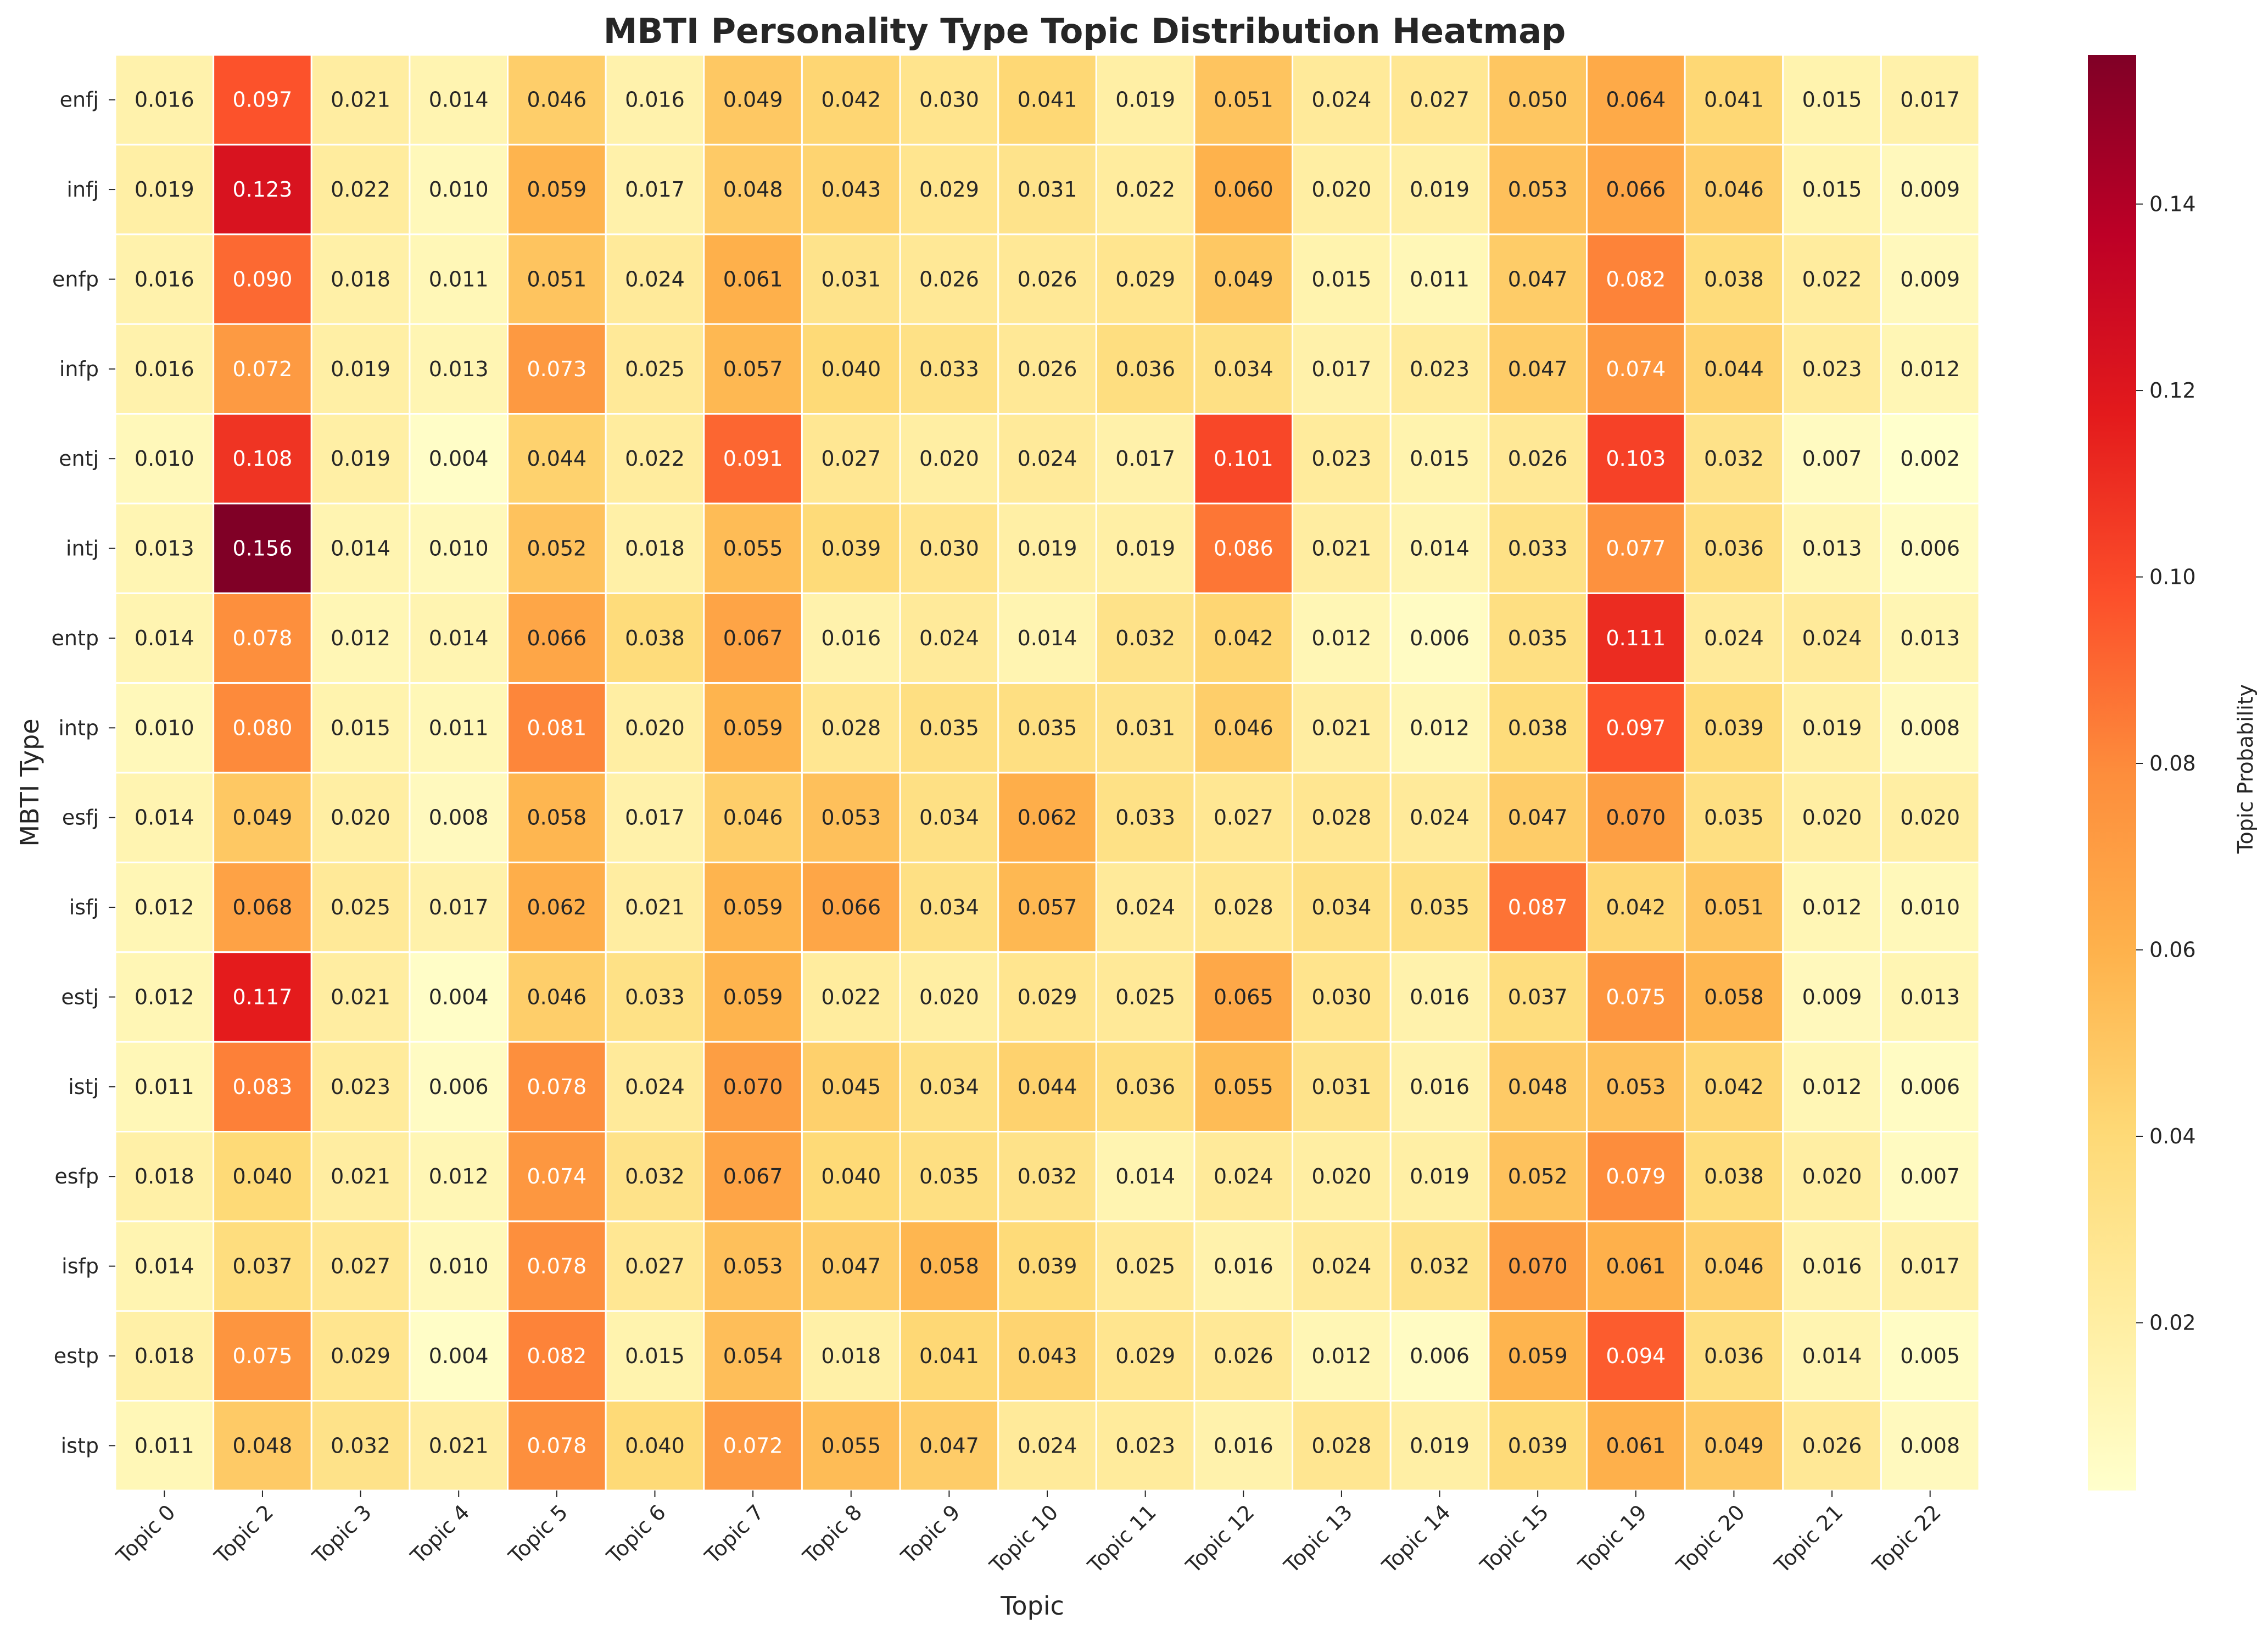 The width and height of the screenshot is (2268, 1630). I want to click on heatmap-cell-value: 0.094, so click(1636, 1356).